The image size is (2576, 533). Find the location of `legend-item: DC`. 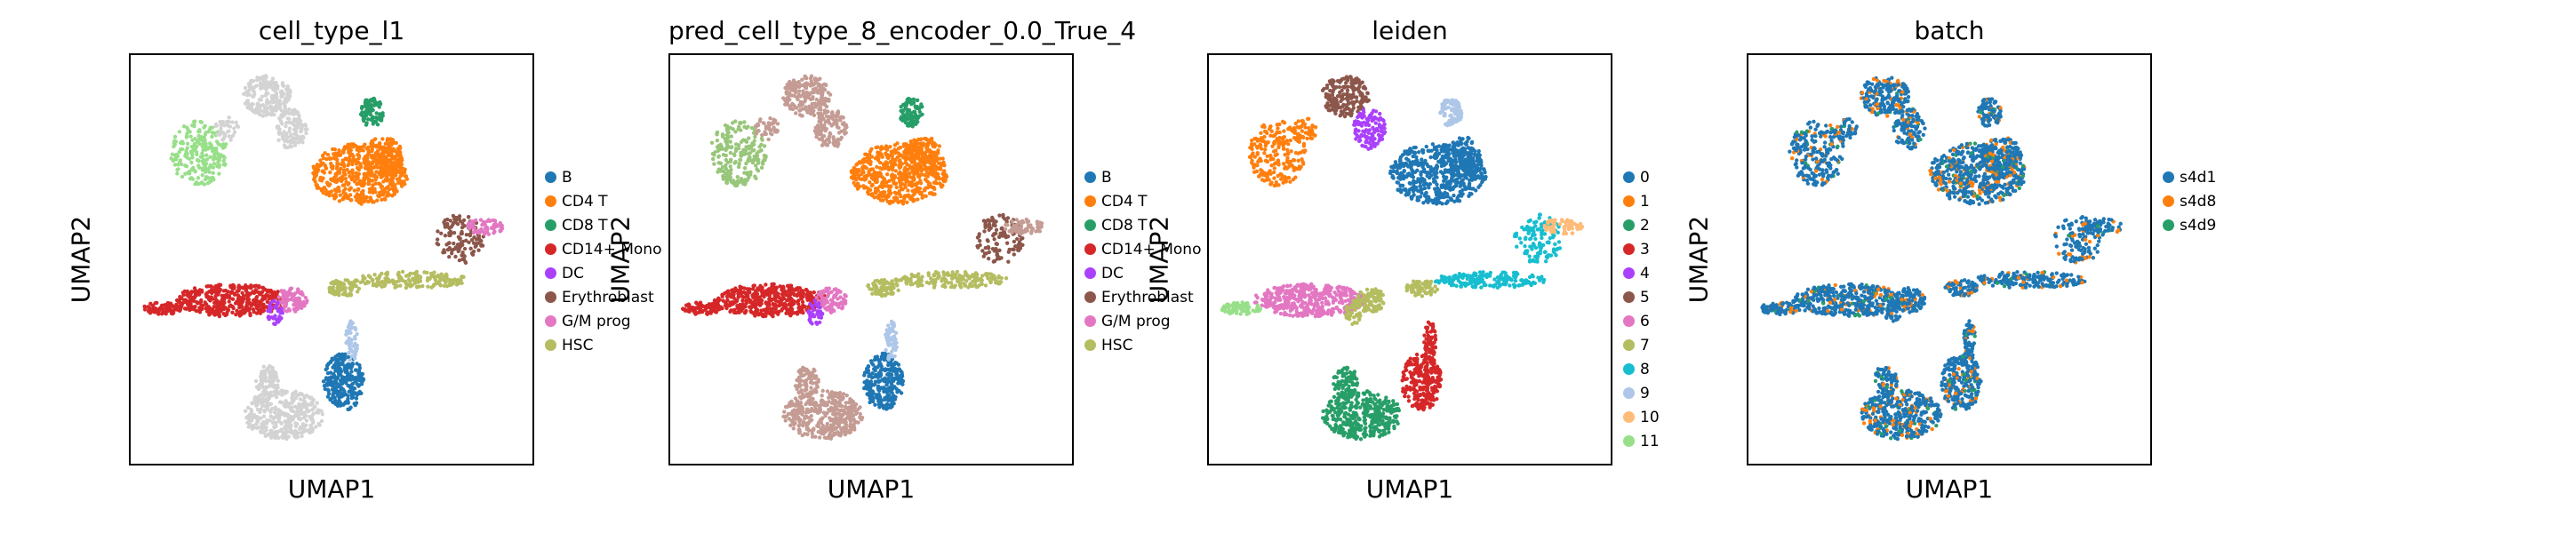

legend-item: DC is located at coordinates (1142, 273).